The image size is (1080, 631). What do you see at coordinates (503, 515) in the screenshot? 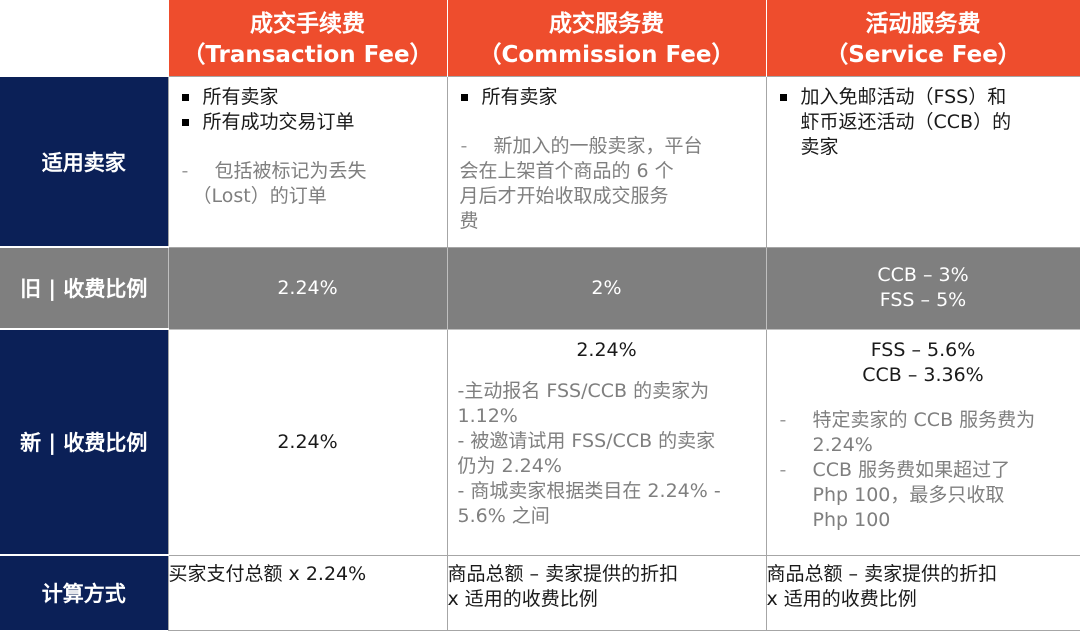
I see `note-line: 5.6% 之间` at bounding box center [503, 515].